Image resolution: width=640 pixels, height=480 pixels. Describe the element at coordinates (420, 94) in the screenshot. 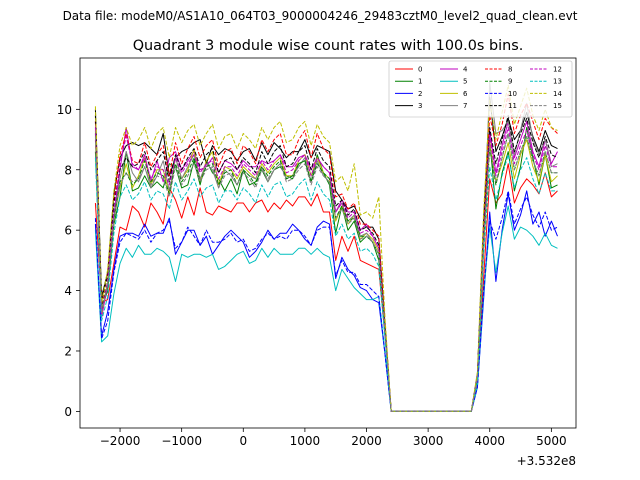

I see `legend-label-2: 2` at that location.